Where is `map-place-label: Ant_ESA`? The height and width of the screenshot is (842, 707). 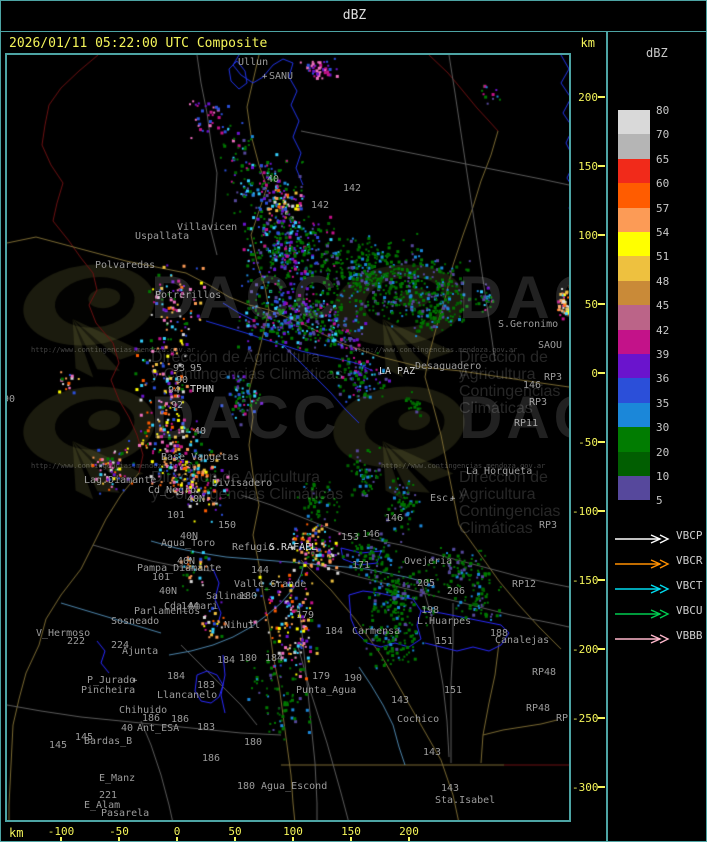 map-place-label: Ant_ESA is located at coordinates (158, 728).